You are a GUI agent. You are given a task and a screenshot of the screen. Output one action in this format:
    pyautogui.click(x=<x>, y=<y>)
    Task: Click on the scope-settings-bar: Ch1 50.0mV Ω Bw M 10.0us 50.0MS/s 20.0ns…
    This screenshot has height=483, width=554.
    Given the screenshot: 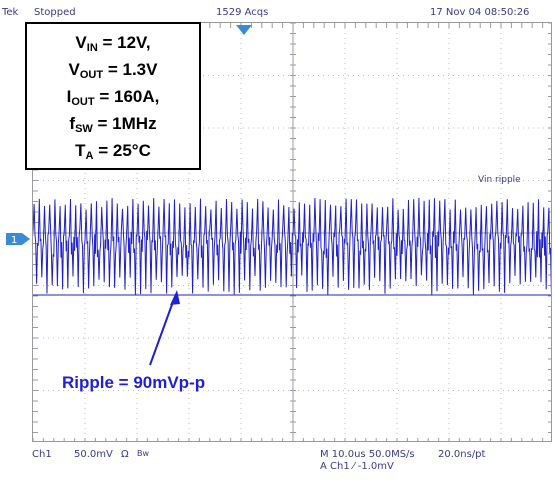 What is the action you would take?
    pyautogui.click(x=277, y=463)
    